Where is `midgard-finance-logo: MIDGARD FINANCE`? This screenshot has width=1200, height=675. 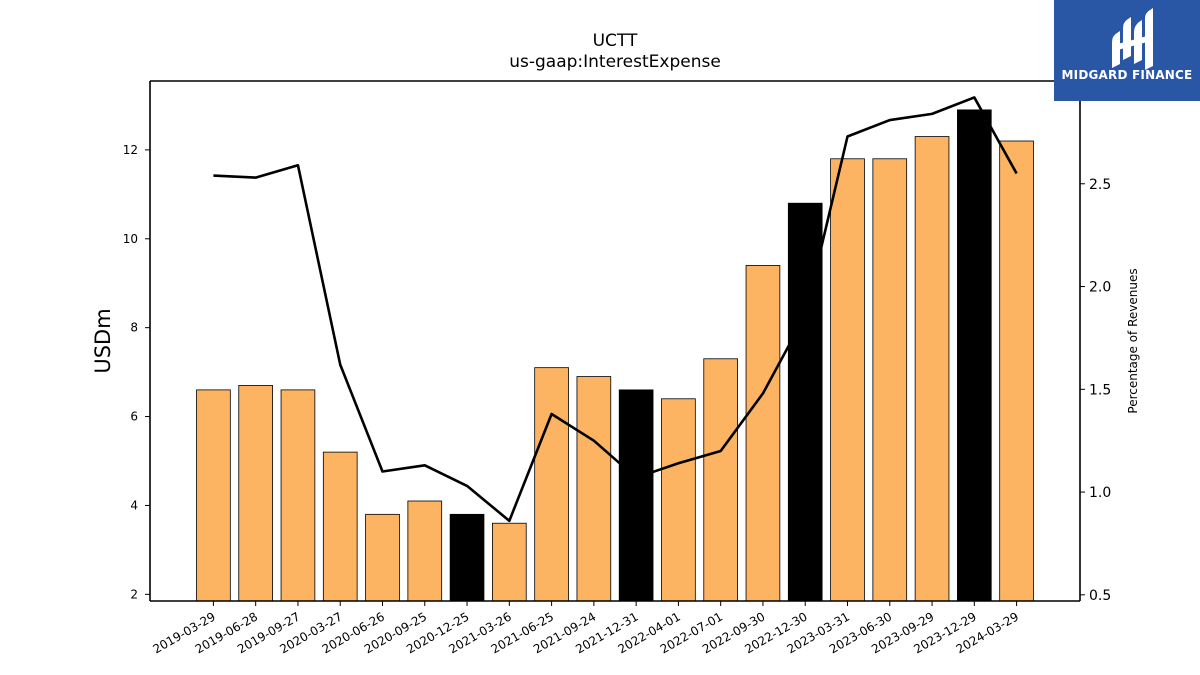 midgard-finance-logo: MIDGARD FINANCE is located at coordinates (1127, 50).